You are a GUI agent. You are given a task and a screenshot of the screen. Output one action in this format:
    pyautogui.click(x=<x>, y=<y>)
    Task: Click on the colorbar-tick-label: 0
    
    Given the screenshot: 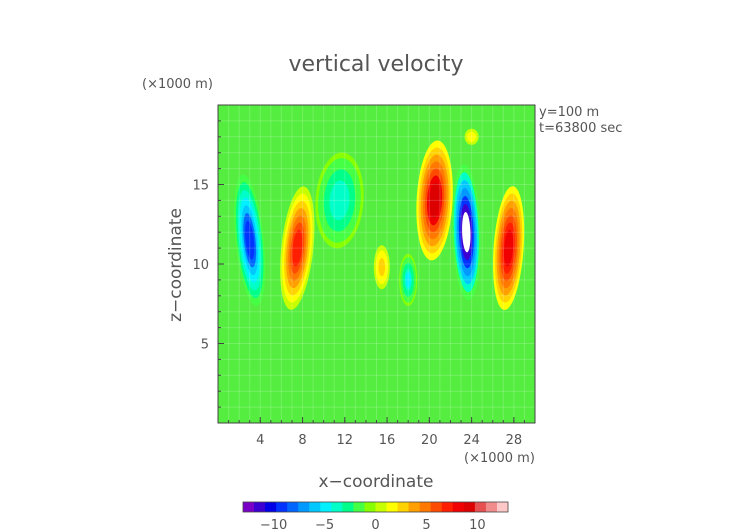 What is the action you would take?
    pyautogui.click(x=375, y=525)
    